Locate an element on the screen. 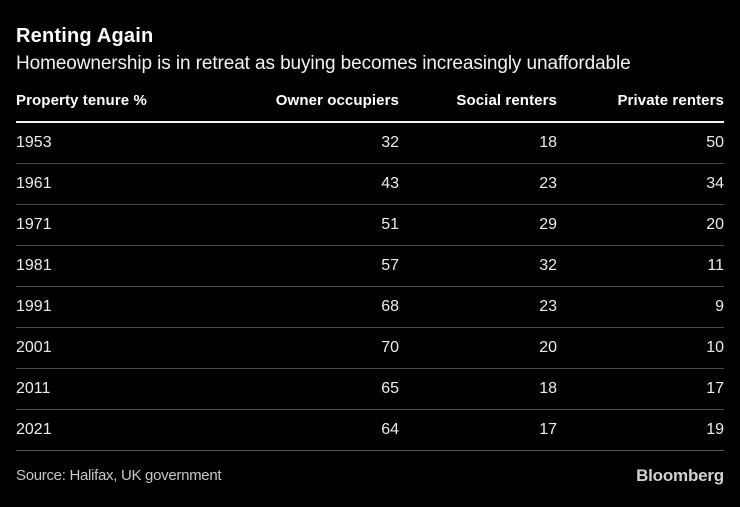 This screenshot has width=740, height=507. chart-footer: Source: Halifax, UK government Bloomberg is located at coordinates (370, 476).